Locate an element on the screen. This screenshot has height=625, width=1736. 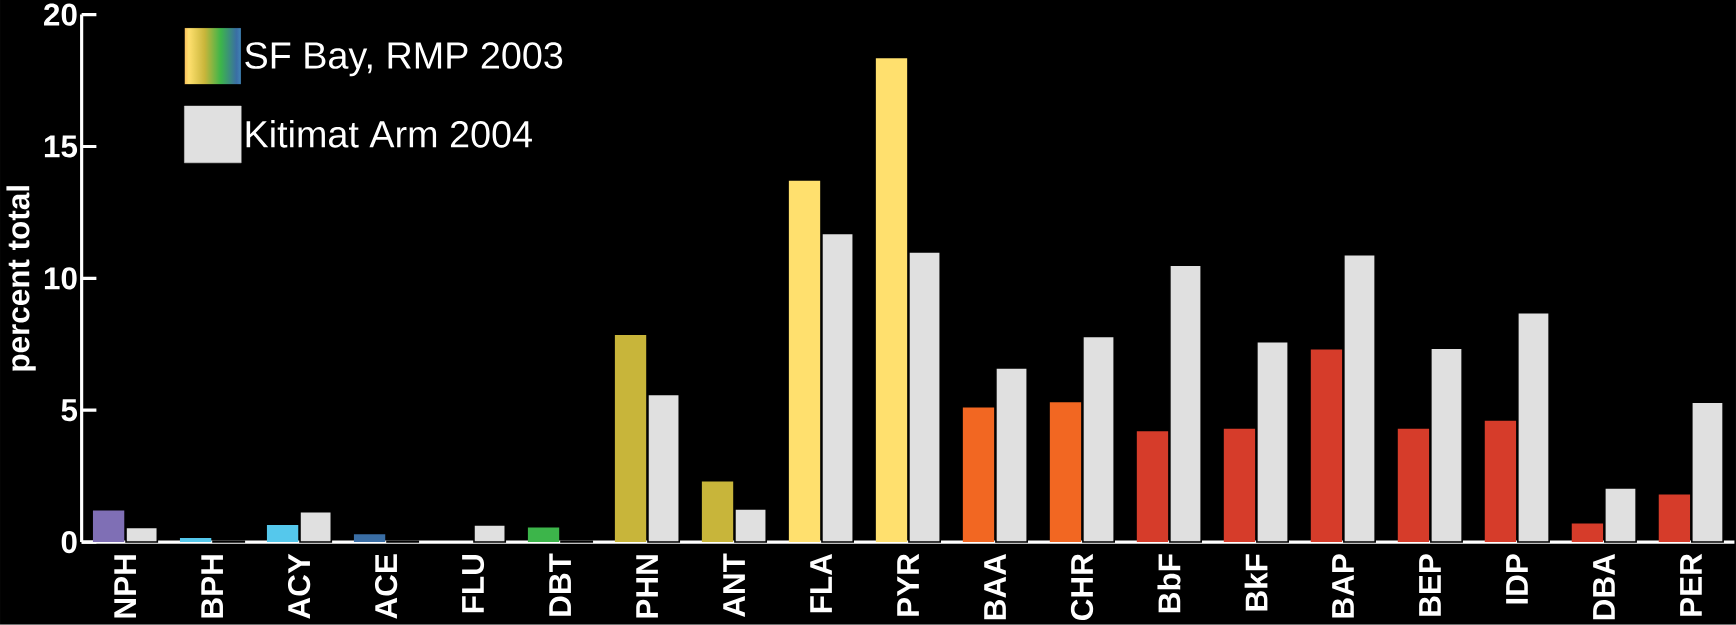
y-tick-label: 5 is located at coordinates (69, 410).